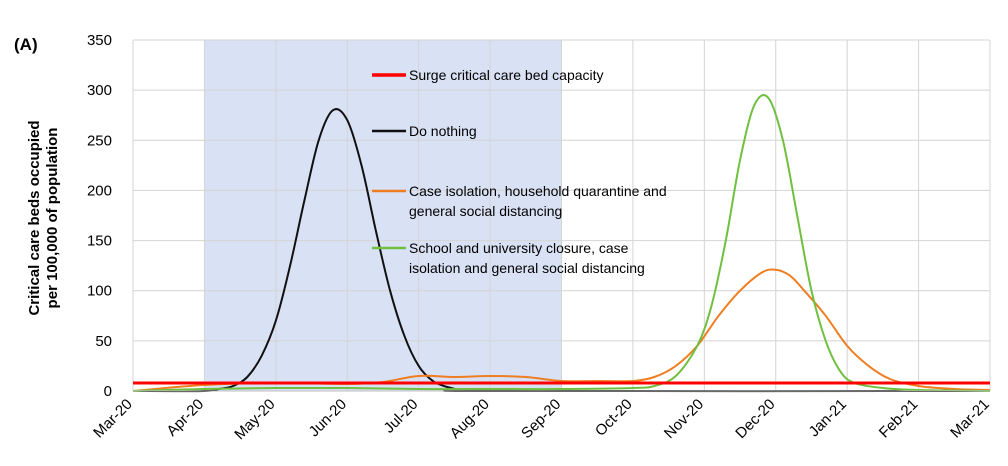 The height and width of the screenshot is (466, 1008). I want to click on legend-entry-surge-critical-care-bed-capacity: Surge critical care bed capacity, so click(488, 75).